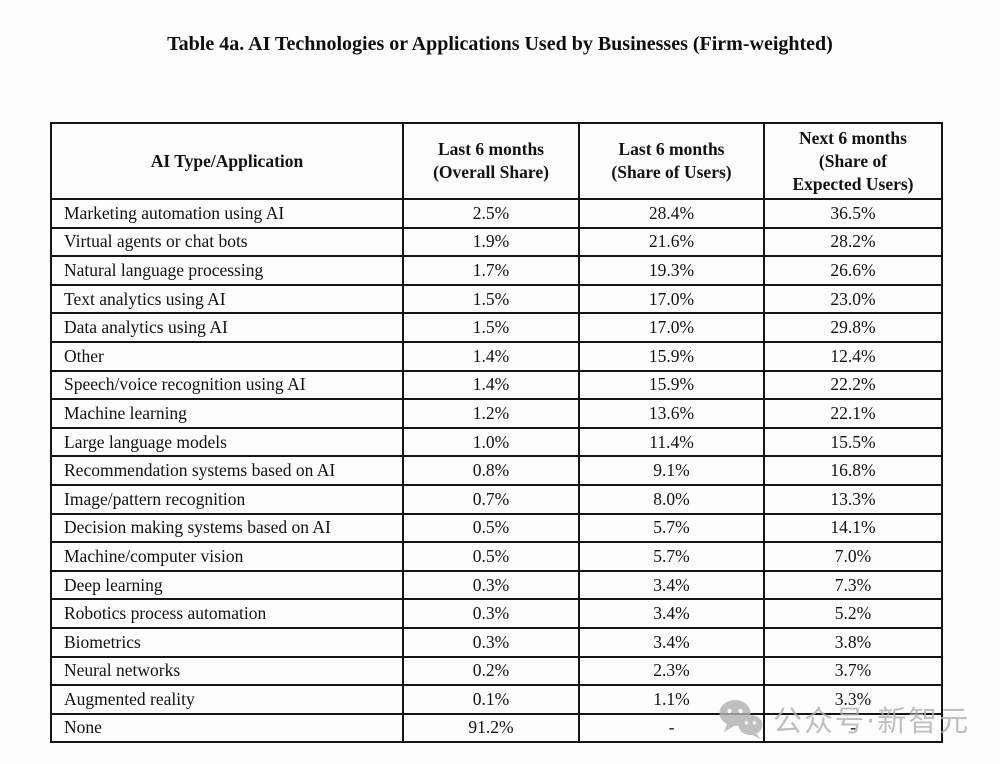 This screenshot has height=764, width=1000. I want to click on value-cell: 26.6%, so click(853, 270).